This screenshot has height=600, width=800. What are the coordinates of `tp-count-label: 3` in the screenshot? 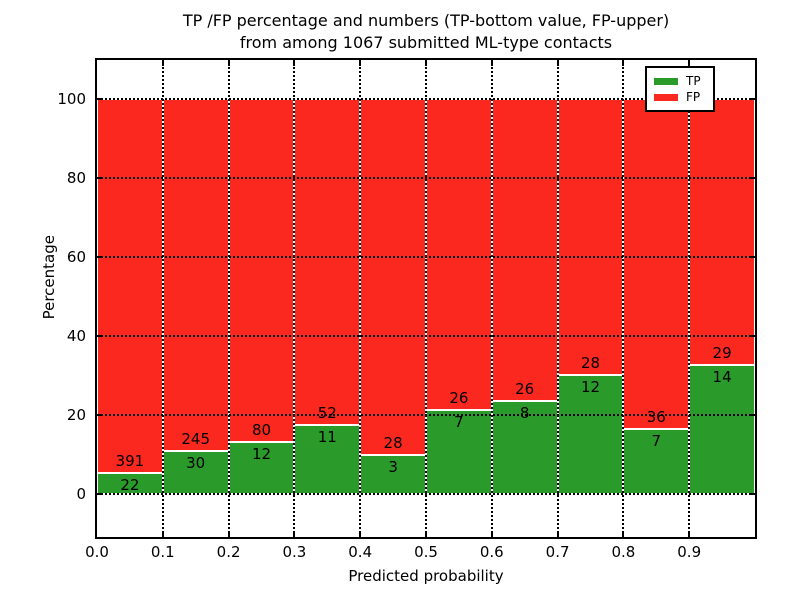 It's located at (393, 467).